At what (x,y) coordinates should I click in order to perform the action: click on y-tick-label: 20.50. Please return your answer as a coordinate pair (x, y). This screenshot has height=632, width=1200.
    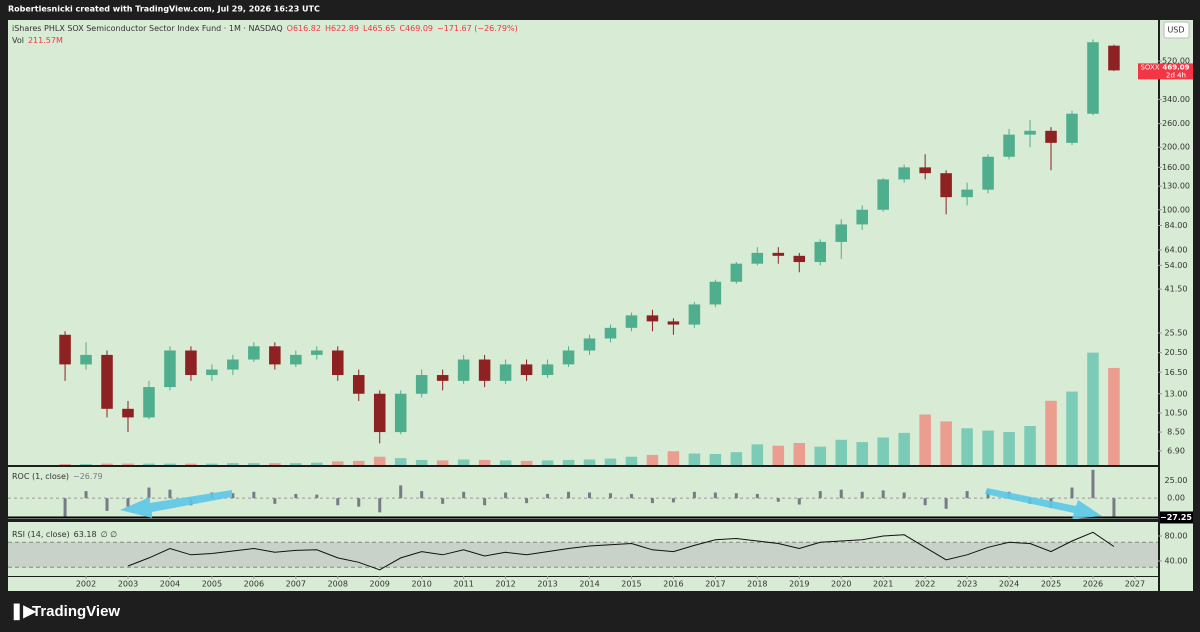
    Looking at the image, I should click on (1176, 352).